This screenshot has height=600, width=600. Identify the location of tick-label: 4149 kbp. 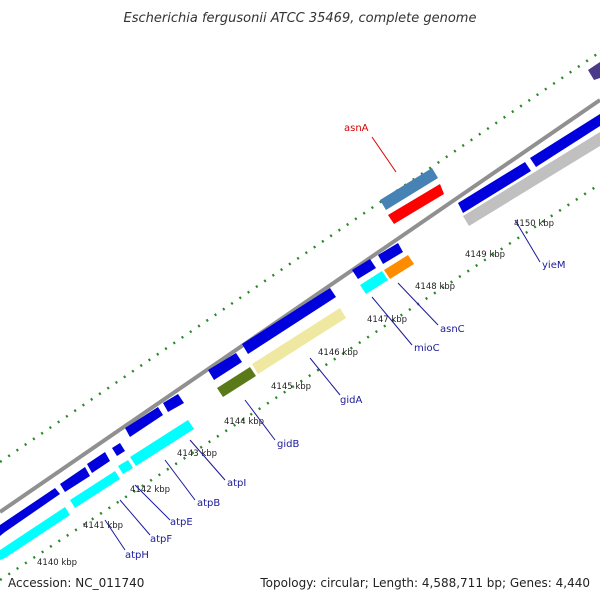
(485, 255).